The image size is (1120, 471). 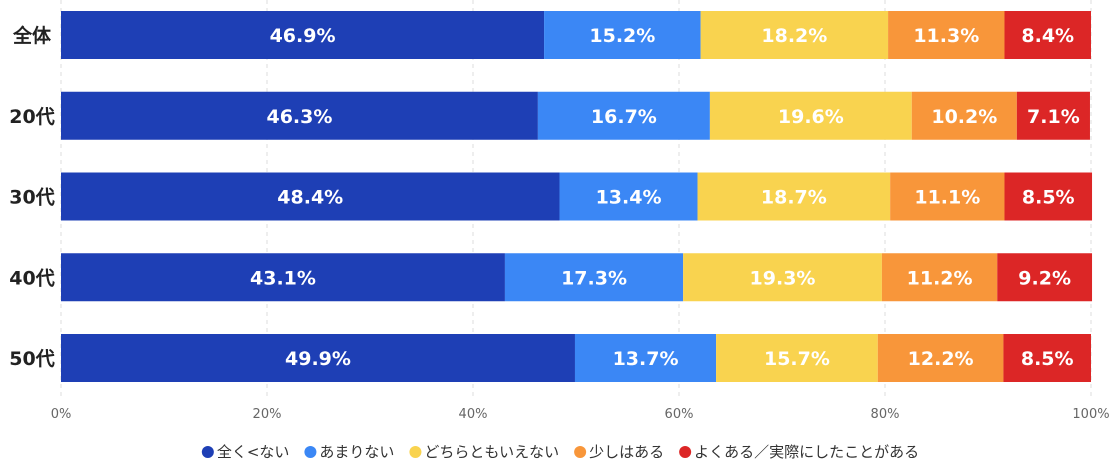 I want to click on data-label: 11.2%, so click(x=940, y=278).